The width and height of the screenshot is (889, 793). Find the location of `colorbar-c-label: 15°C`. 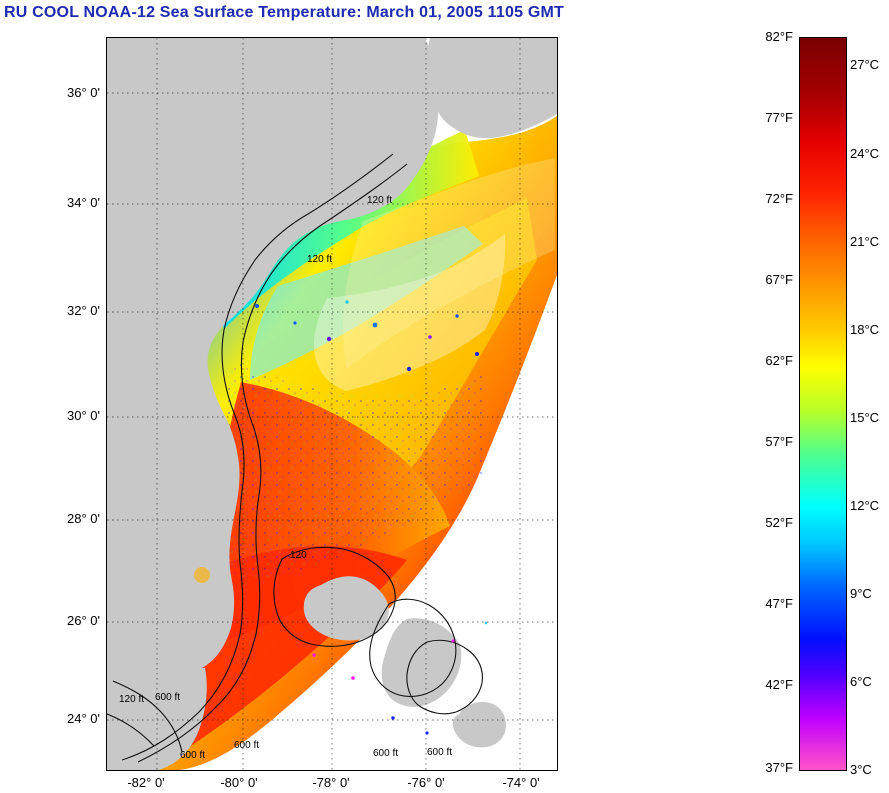

colorbar-c-label: 15°C is located at coordinates (865, 417).